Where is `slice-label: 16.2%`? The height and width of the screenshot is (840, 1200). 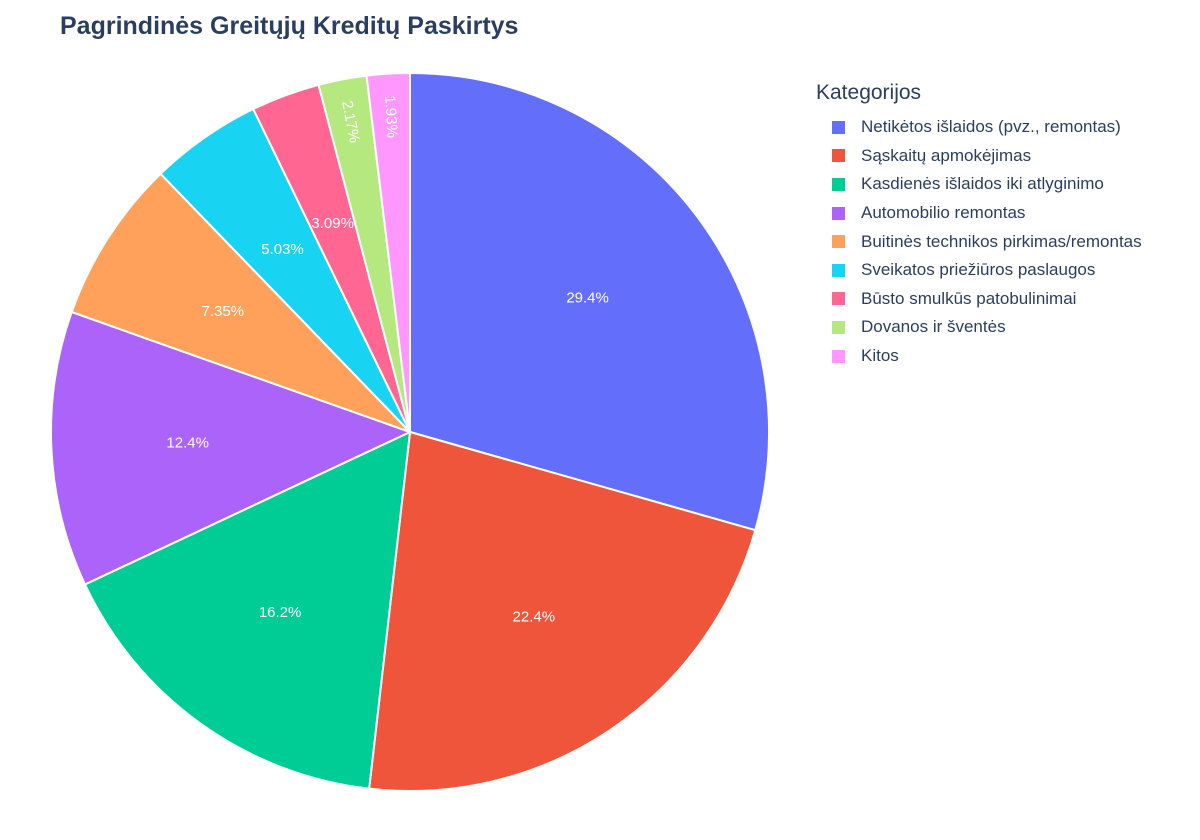
slice-label: 16.2% is located at coordinates (280, 612).